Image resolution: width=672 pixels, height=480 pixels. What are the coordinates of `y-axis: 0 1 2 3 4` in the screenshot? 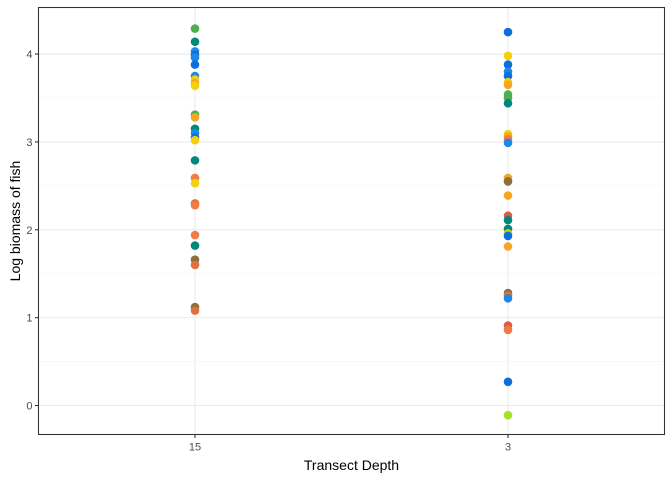 It's located at (32, 231).